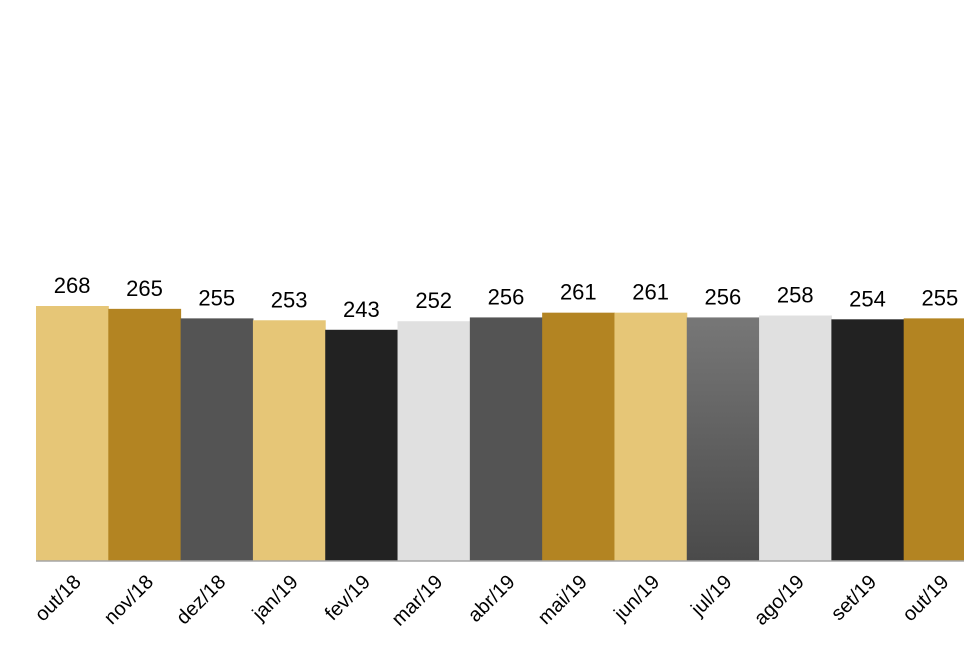 The image size is (964, 651). I want to click on x-tick-label: abr/19, so click(492, 599).